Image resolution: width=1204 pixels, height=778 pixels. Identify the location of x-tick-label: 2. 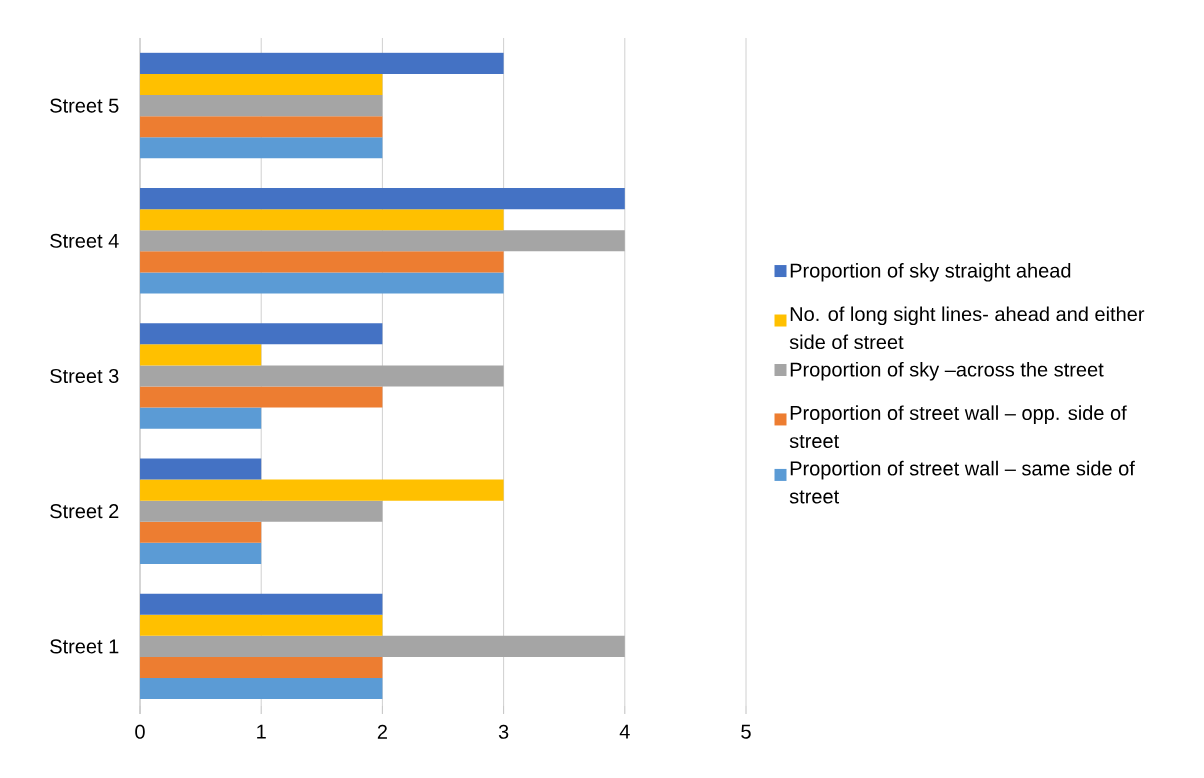
(382, 731).